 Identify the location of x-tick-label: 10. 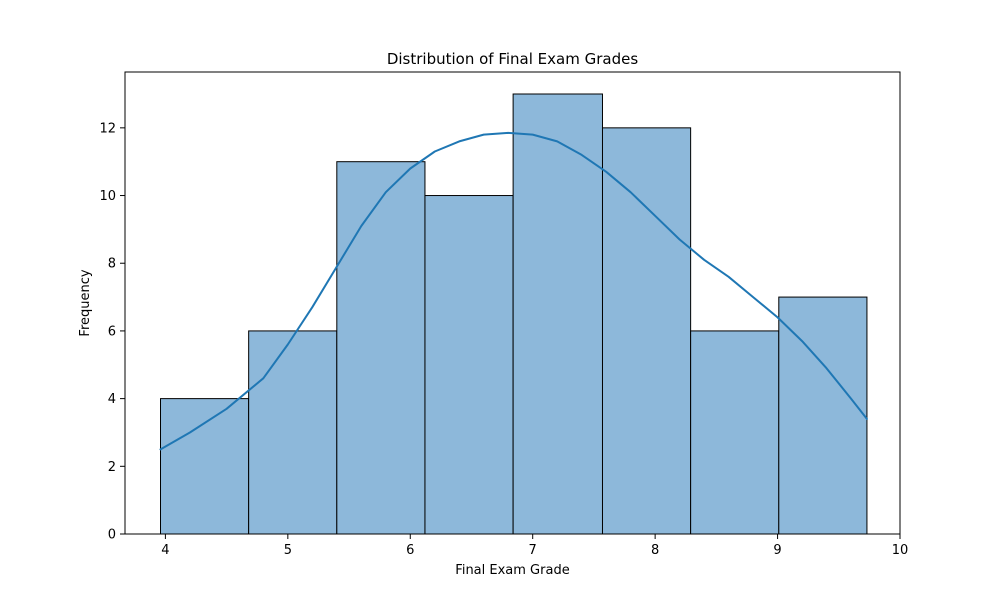
(900, 550).